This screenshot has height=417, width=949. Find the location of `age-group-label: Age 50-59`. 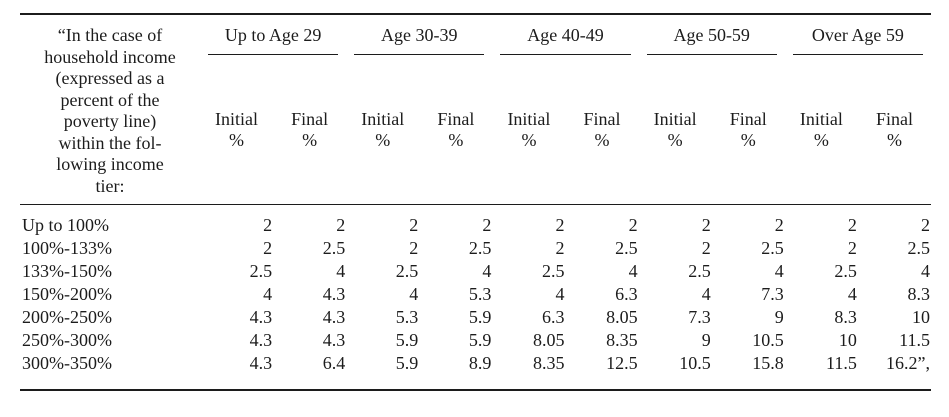

age-group-label: Age 50-59 is located at coordinates (711, 40).